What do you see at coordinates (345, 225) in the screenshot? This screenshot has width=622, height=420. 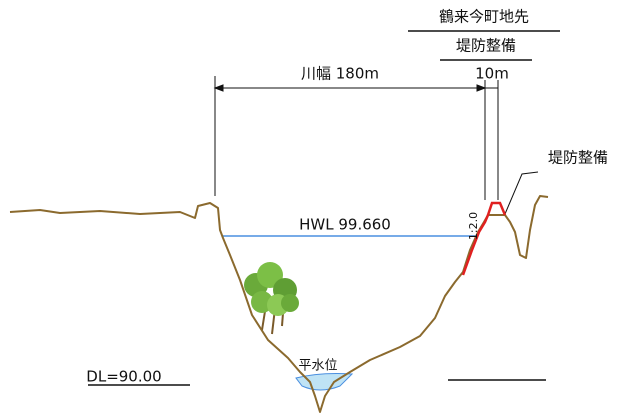 I see `hwl-label: HWL 99.660` at bounding box center [345, 225].